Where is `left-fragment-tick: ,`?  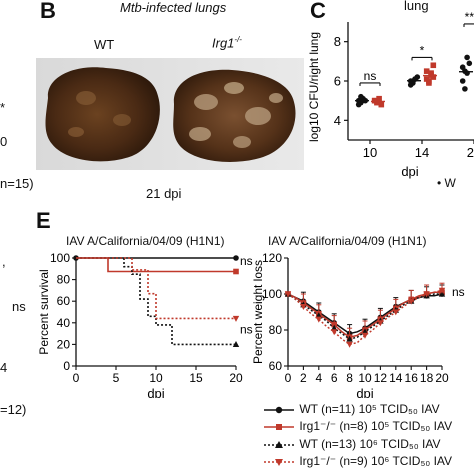
left-fragment-tick: , is located at coordinates (4, 261).